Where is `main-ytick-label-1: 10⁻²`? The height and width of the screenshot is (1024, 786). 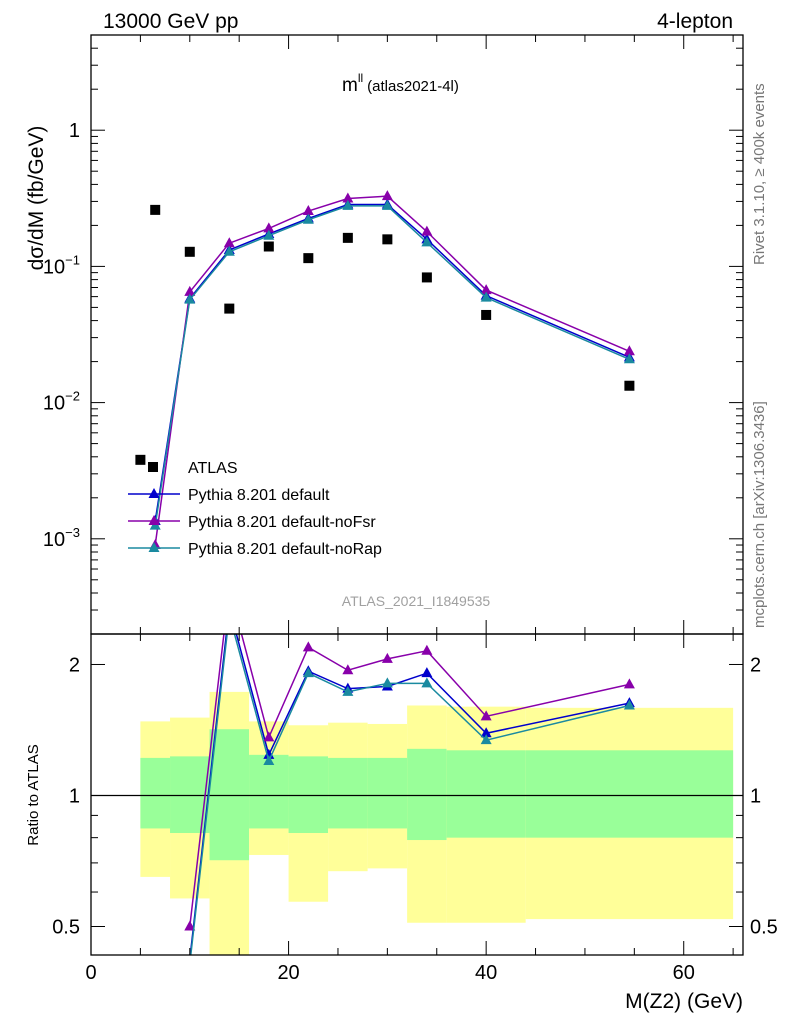 main-ytick-label-1: 10⁻² is located at coordinates (61, 402).